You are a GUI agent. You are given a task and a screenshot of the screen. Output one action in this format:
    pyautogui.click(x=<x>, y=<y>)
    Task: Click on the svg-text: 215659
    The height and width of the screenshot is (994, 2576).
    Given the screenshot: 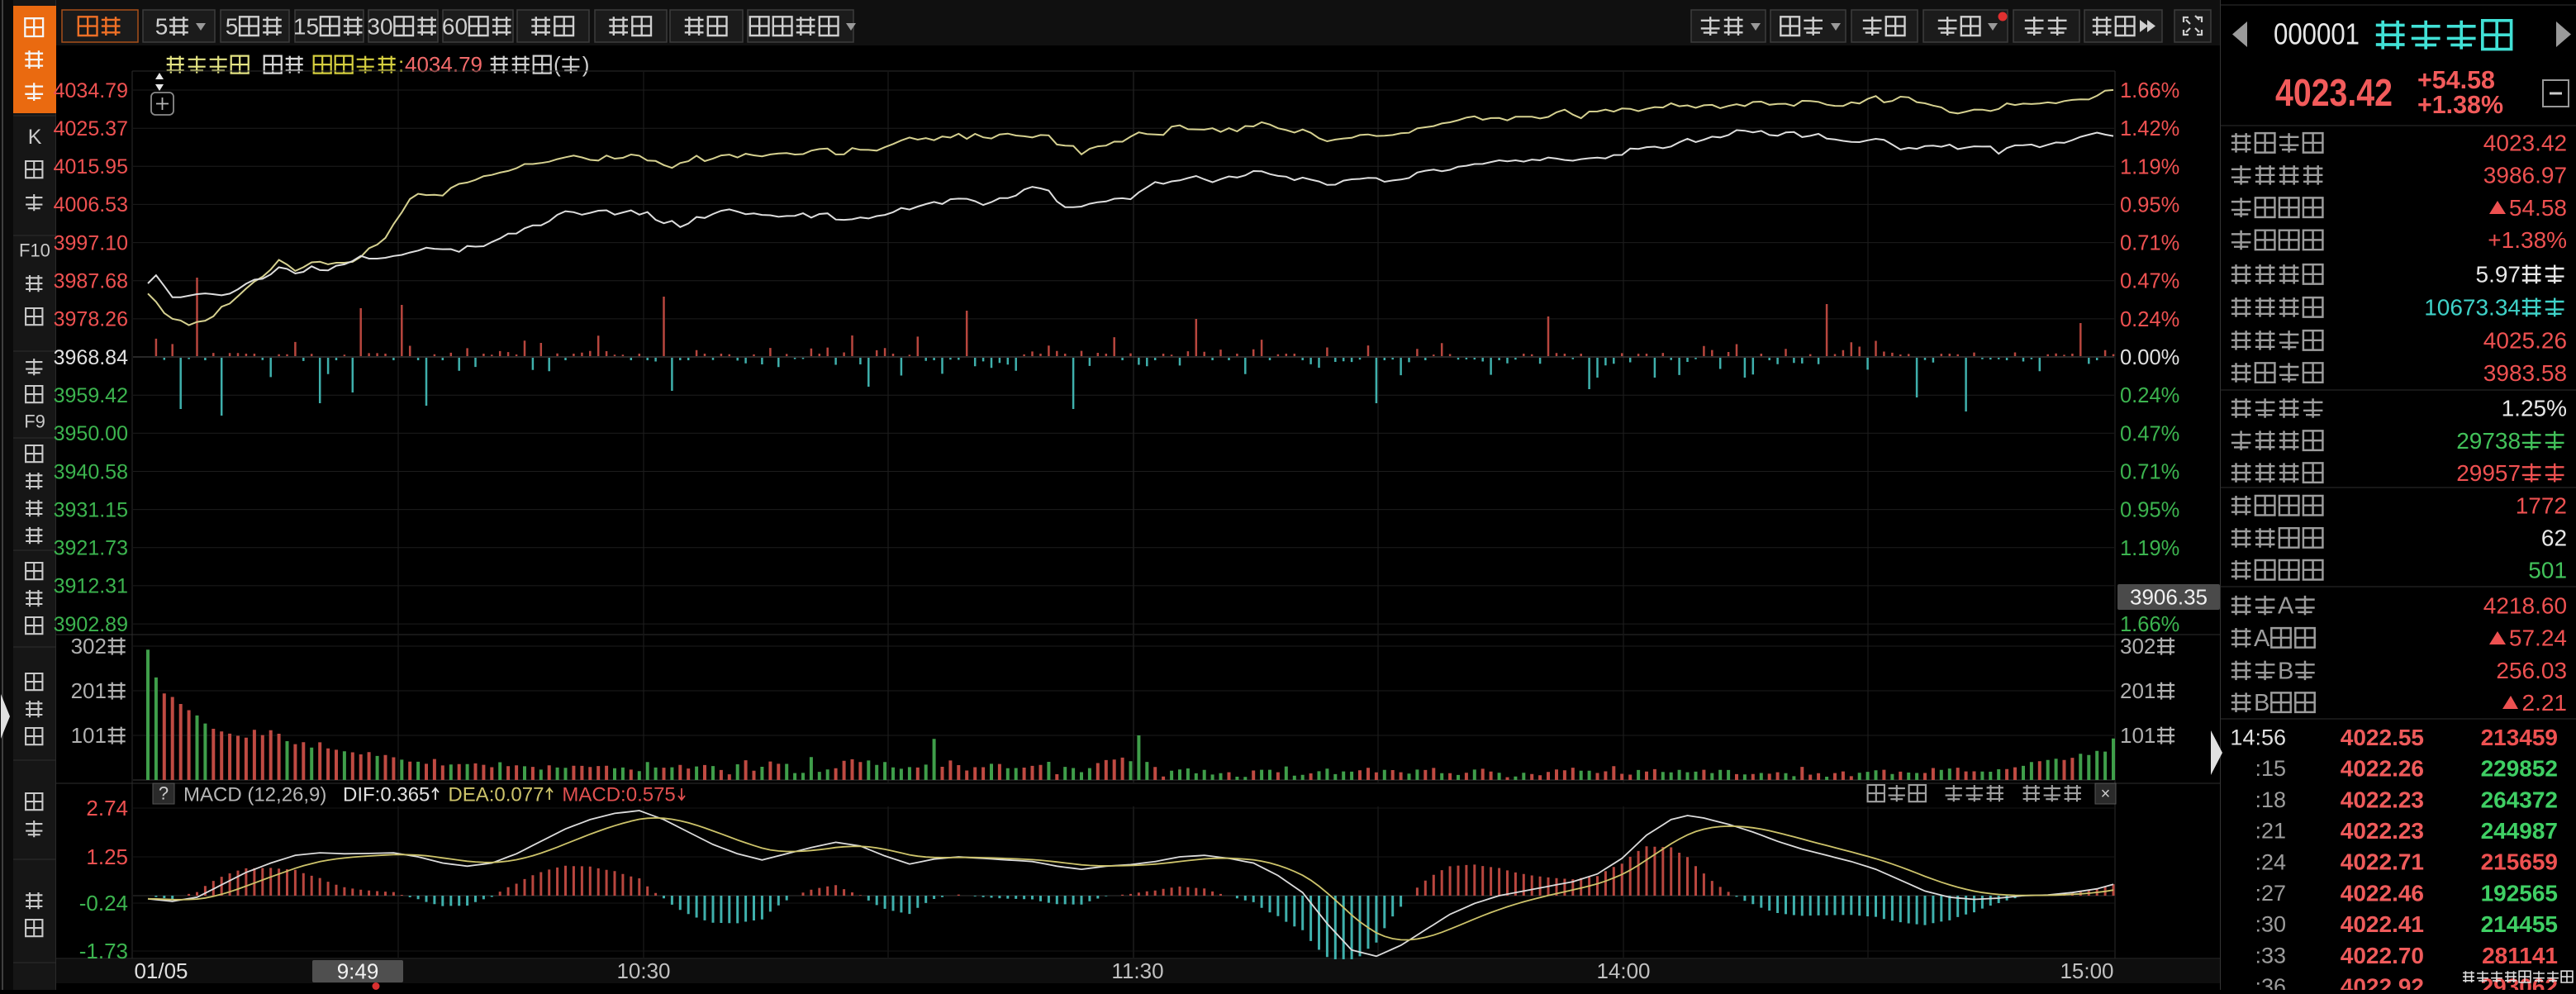 What is the action you would take?
    pyautogui.click(x=2519, y=862)
    